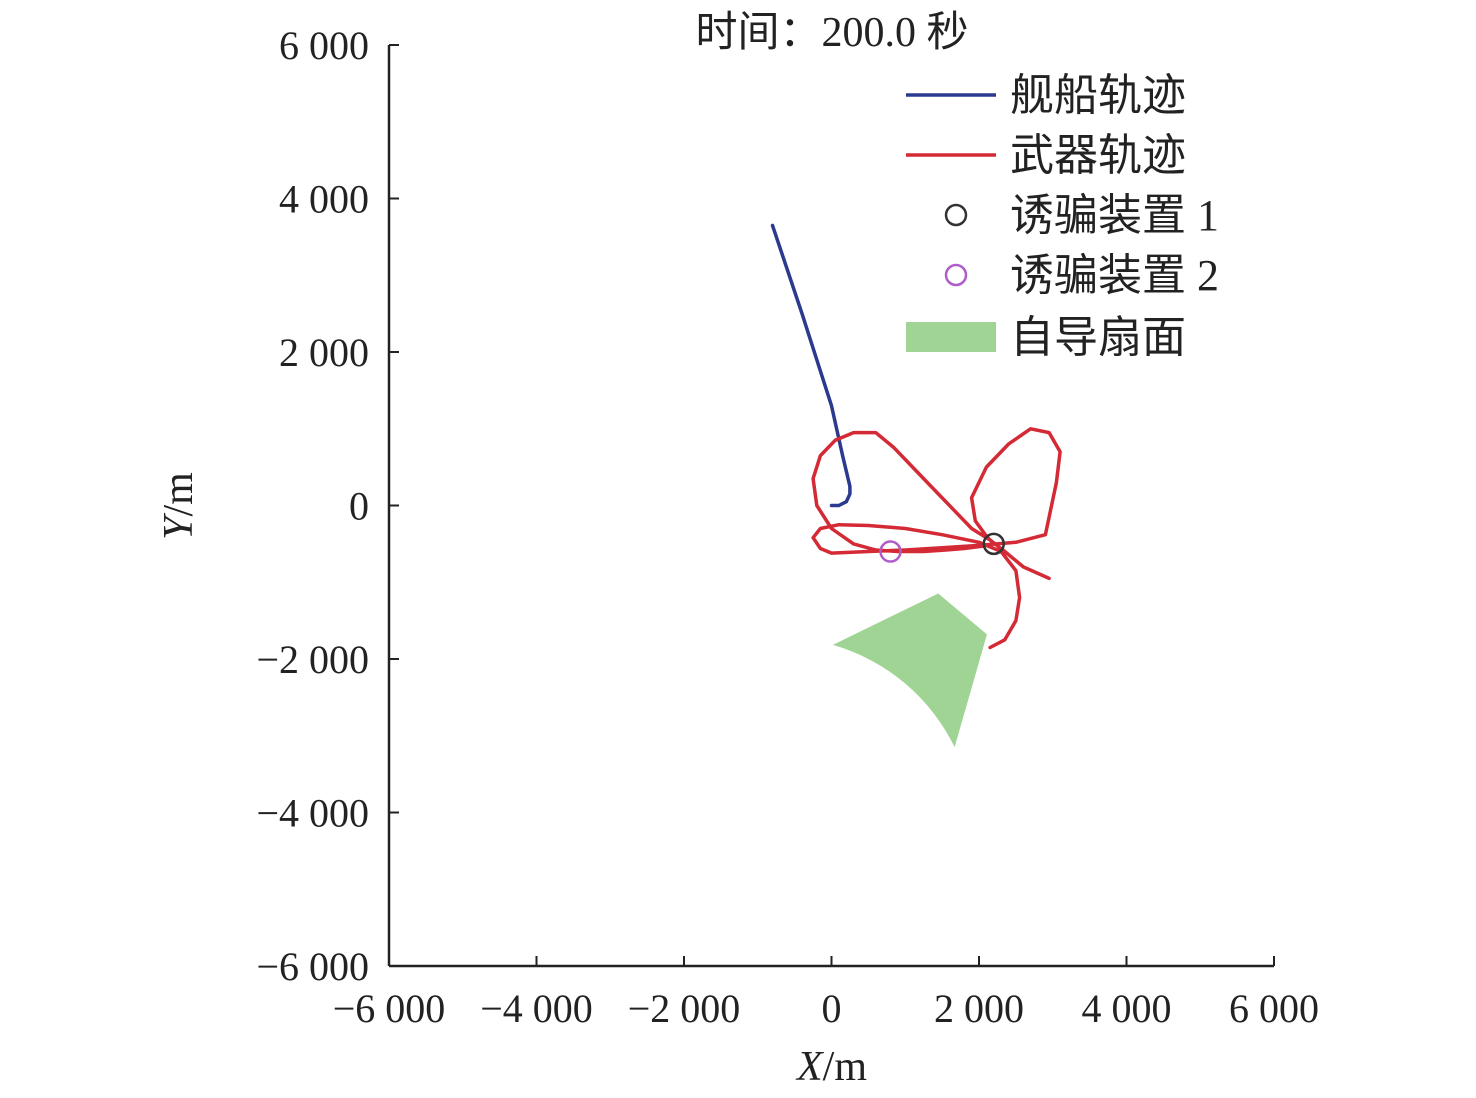 Image resolution: width=1476 pixels, height=1098 pixels. Describe the element at coordinates (312, 966) in the screenshot. I see `y-tick-label-0: −6 000` at that location.